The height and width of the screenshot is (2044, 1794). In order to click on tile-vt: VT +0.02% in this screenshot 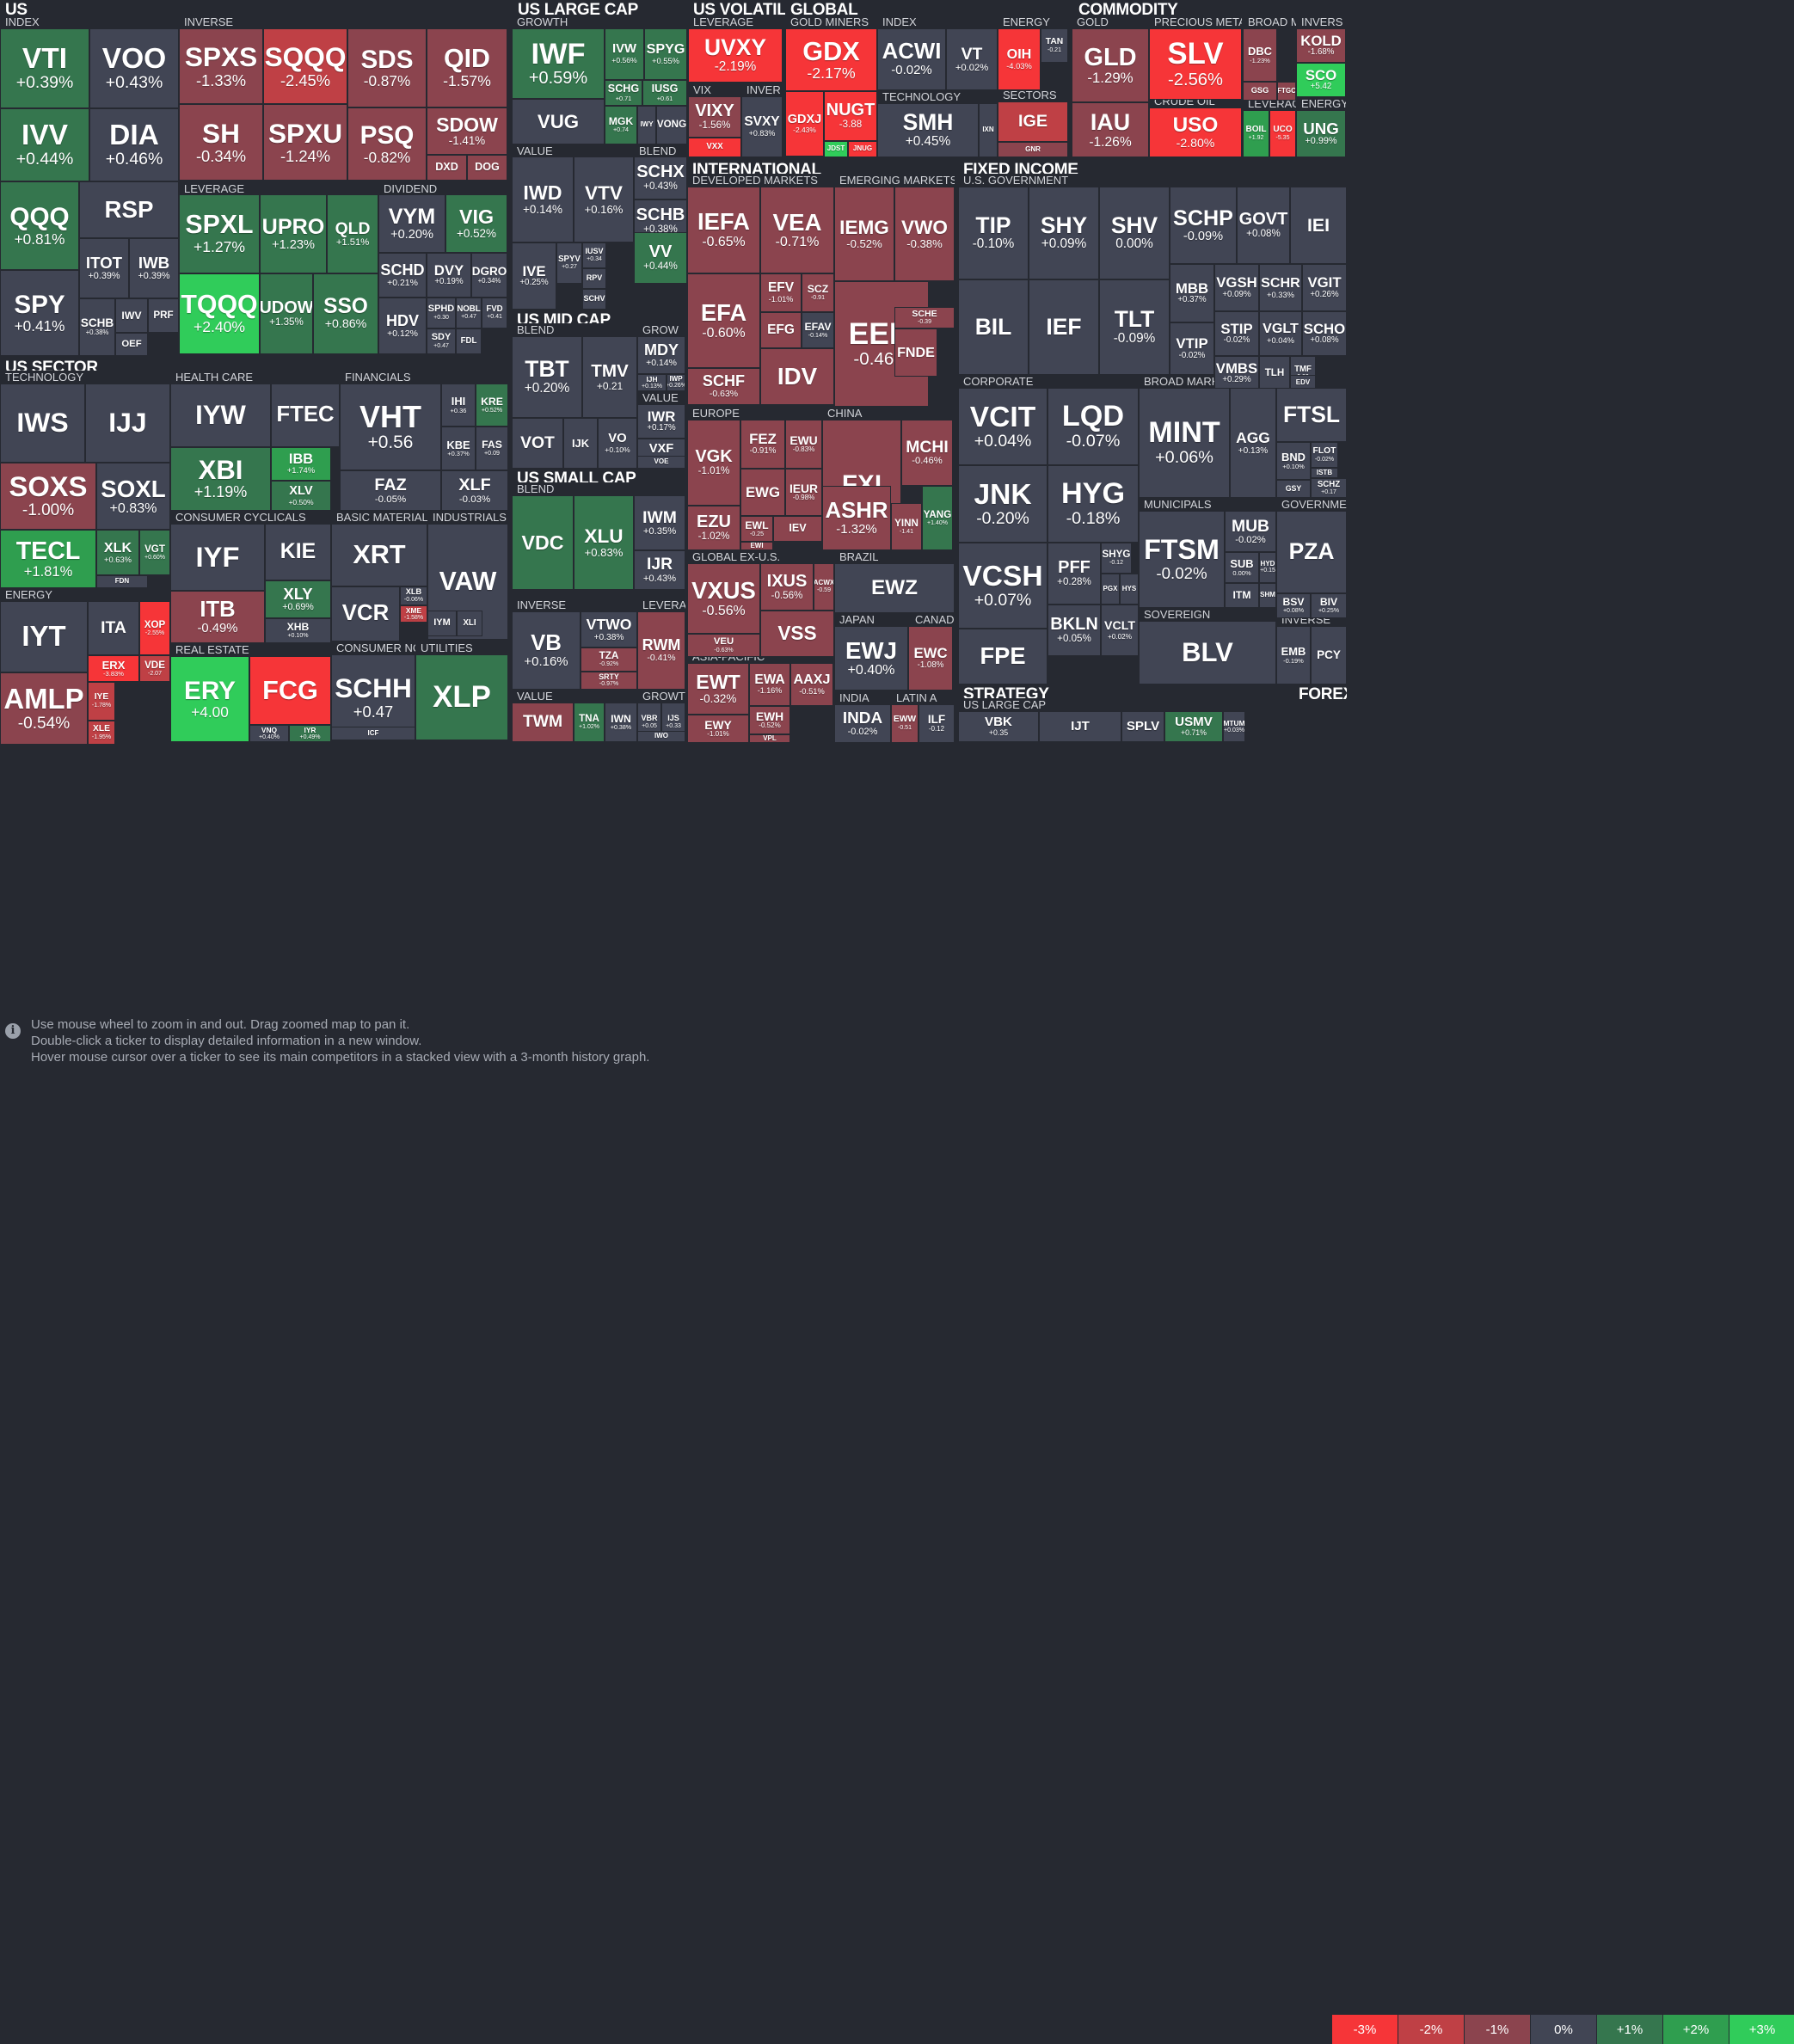, I will do `click(972, 59)`.